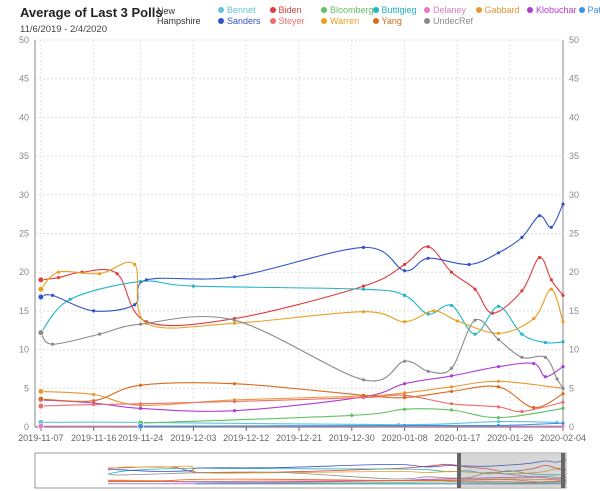  What do you see at coordinates (301, 387) in the screenshot?
I see `series-klobuchar` at bounding box center [301, 387].